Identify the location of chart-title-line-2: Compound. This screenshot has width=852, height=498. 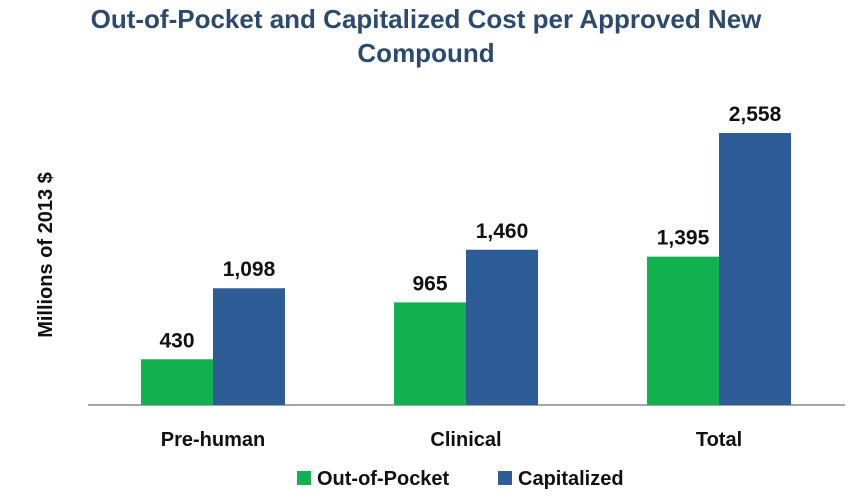
(426, 53).